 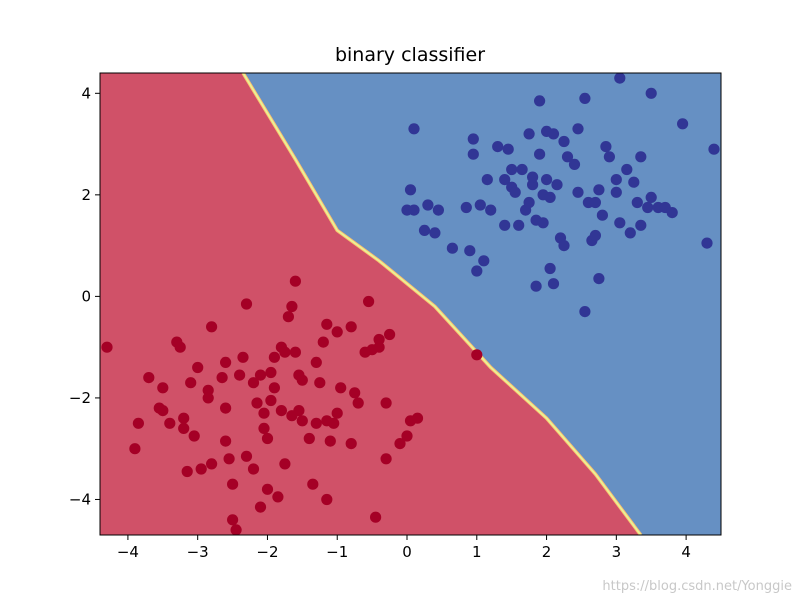 I want to click on y-tick-label: −2, so click(x=80, y=398).